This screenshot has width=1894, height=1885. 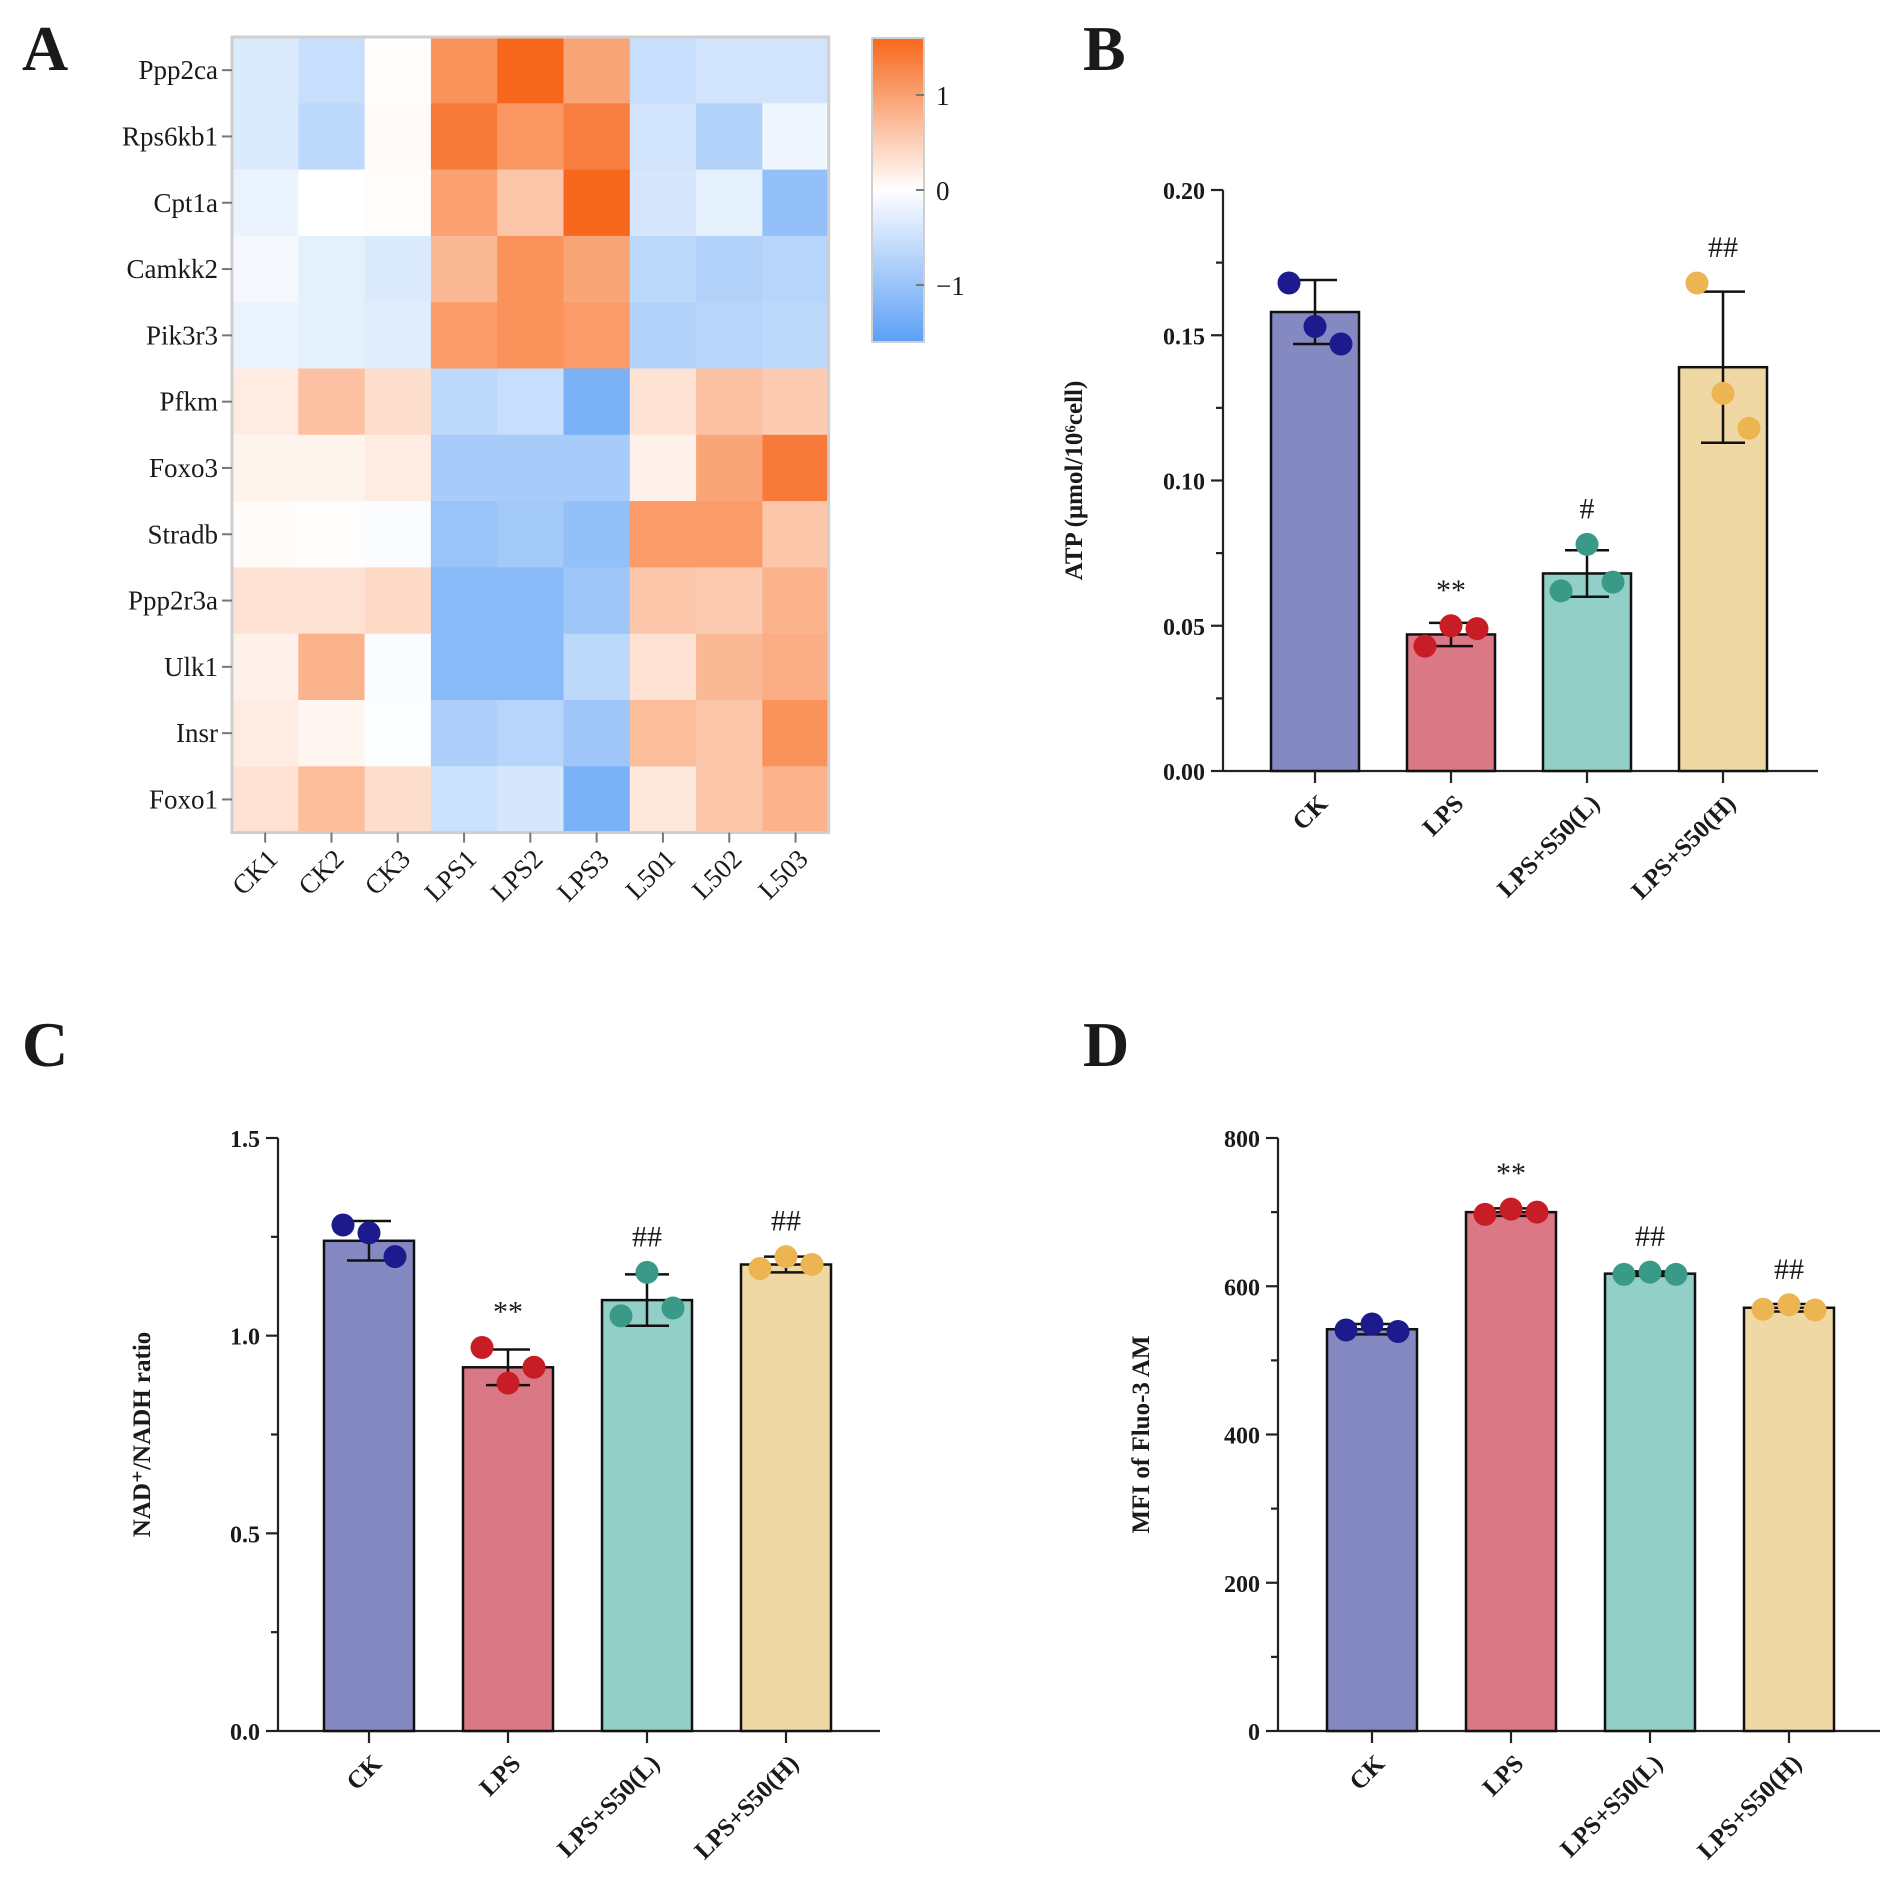 What do you see at coordinates (245, 1733) in the screenshot?
I see `y-tick-label: 0.0` at bounding box center [245, 1733].